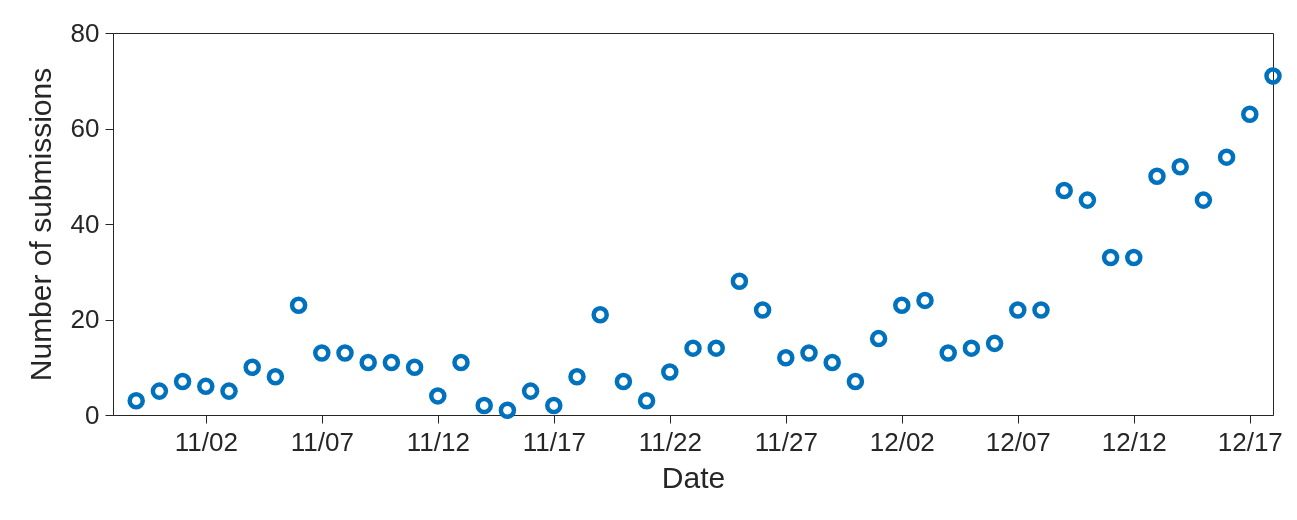  I want to click on y-tick-label: 20, so click(85, 319).